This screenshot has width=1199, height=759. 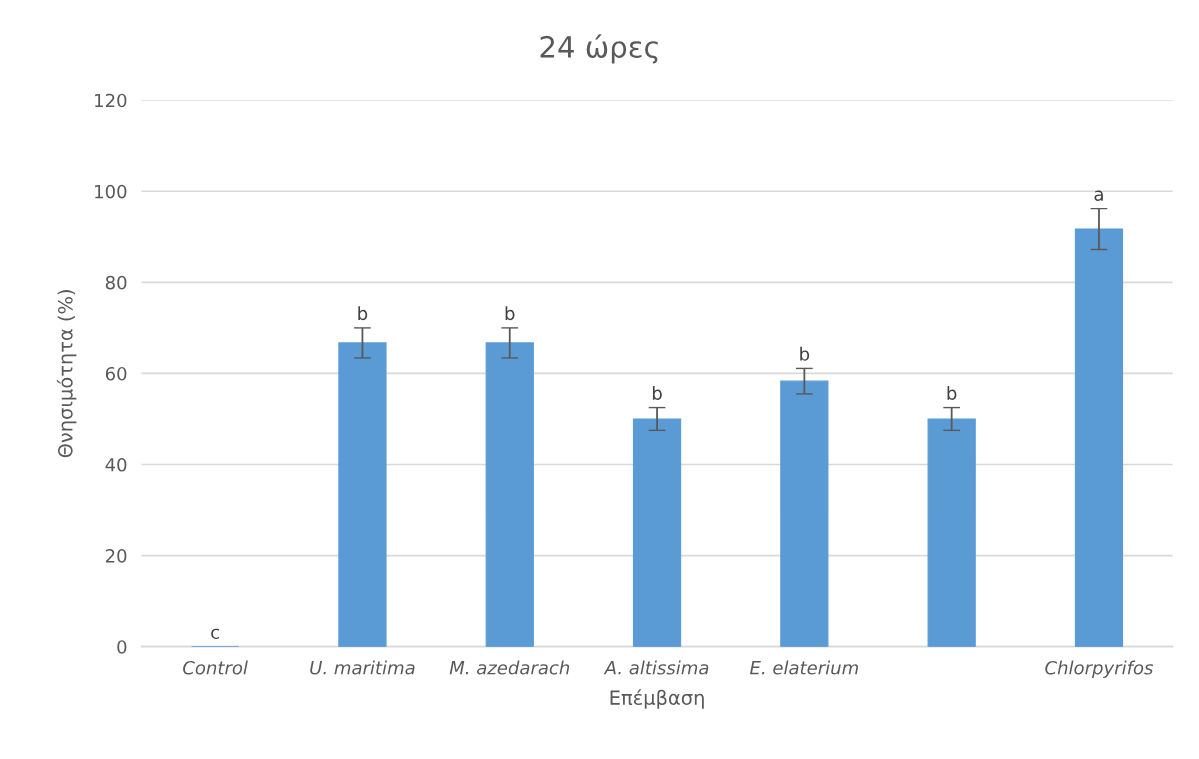 What do you see at coordinates (215, 667) in the screenshot?
I see `x-tick-label: Control` at bounding box center [215, 667].